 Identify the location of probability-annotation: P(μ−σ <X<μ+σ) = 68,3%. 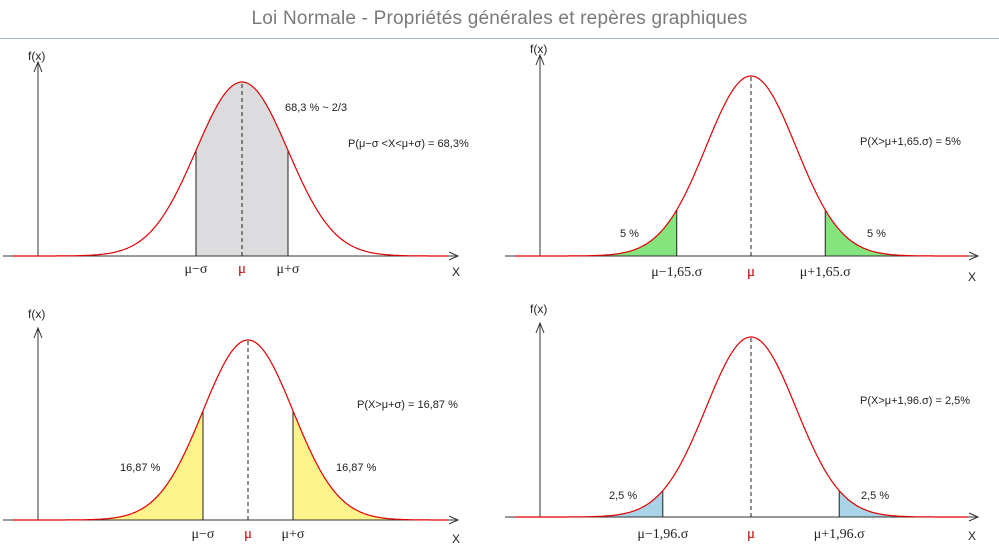
(408, 144).